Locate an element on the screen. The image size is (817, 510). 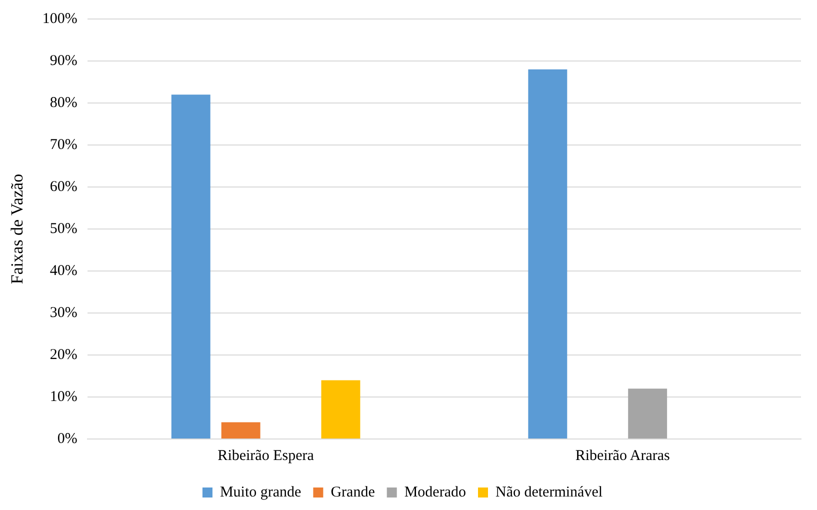
y-tick-label: 0% is located at coordinates (67, 438).